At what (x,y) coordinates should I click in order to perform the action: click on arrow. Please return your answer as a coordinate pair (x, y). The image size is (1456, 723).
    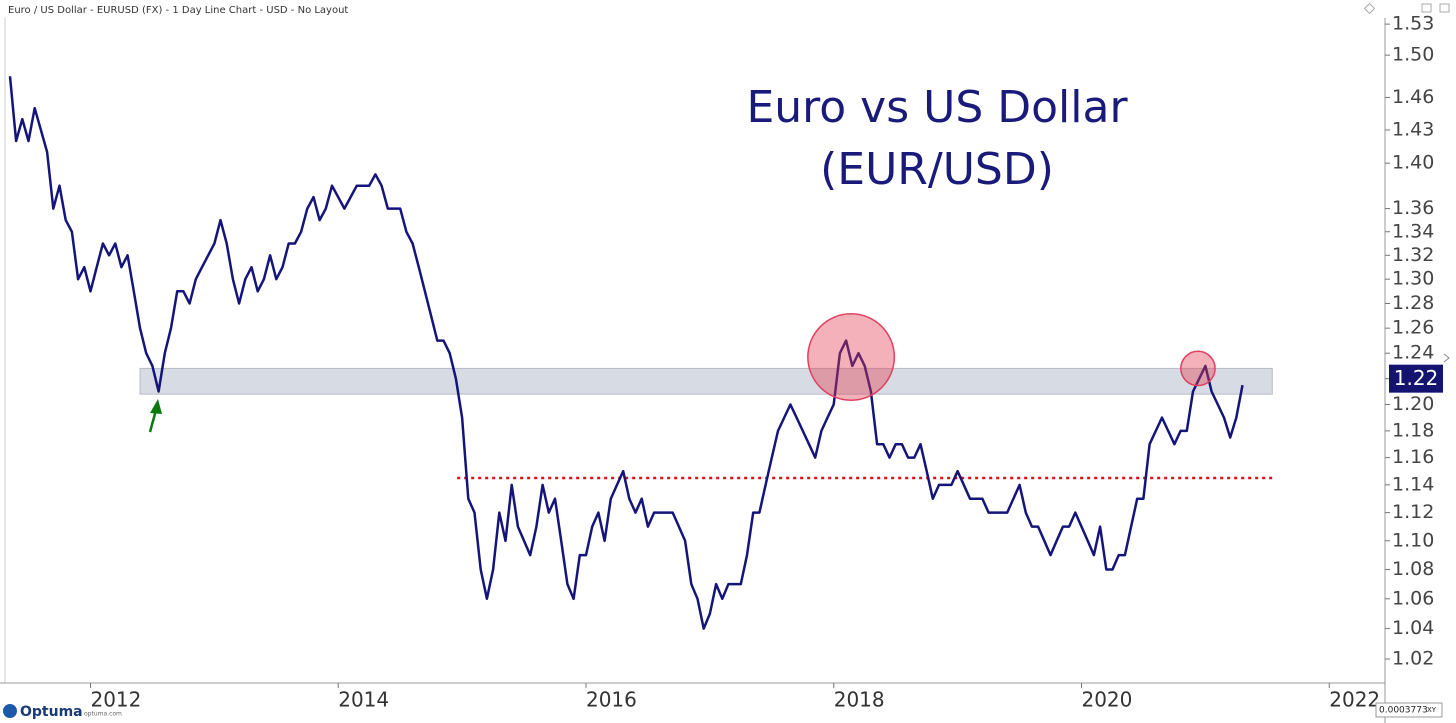
    Looking at the image, I should click on (155, 416).